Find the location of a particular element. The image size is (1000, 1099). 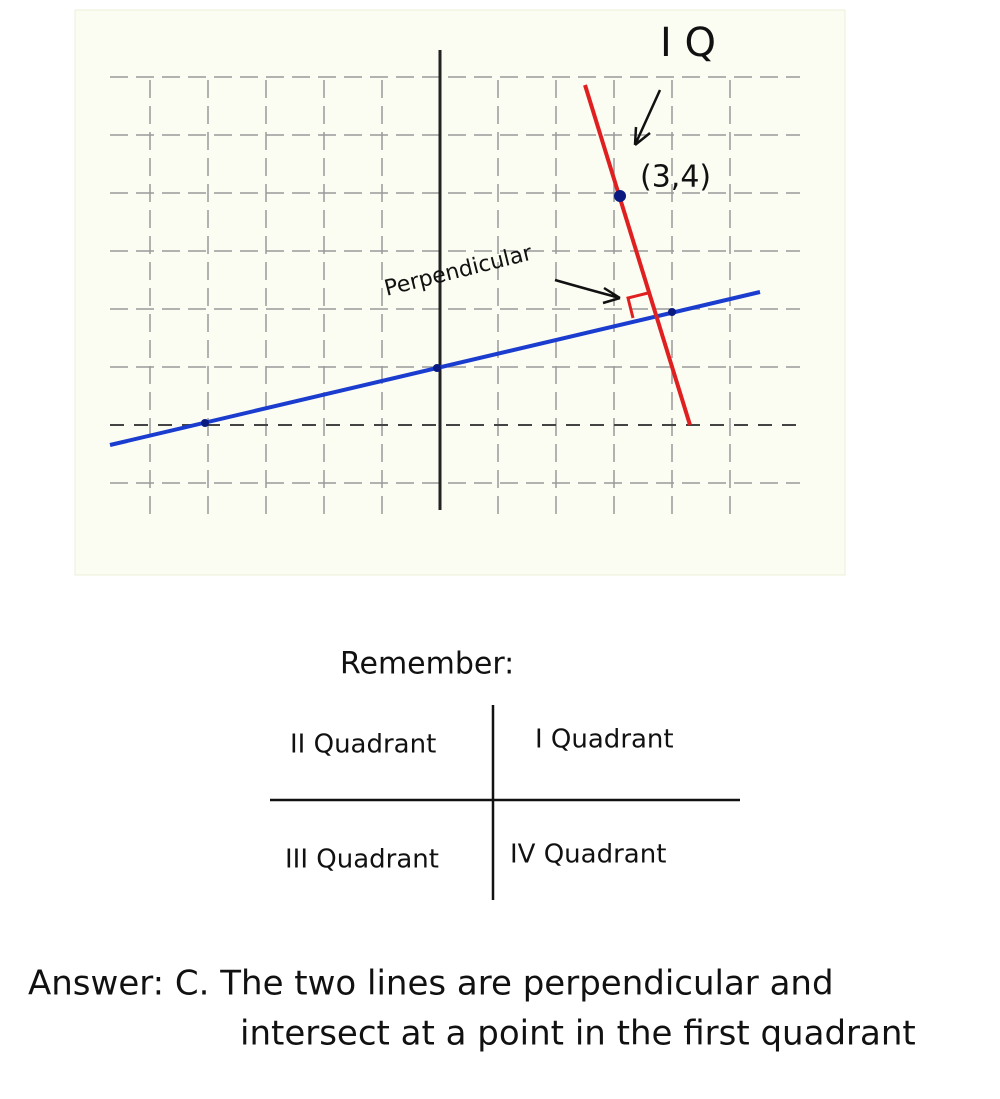

quadrant-label: IV Quadrant is located at coordinates (588, 855).